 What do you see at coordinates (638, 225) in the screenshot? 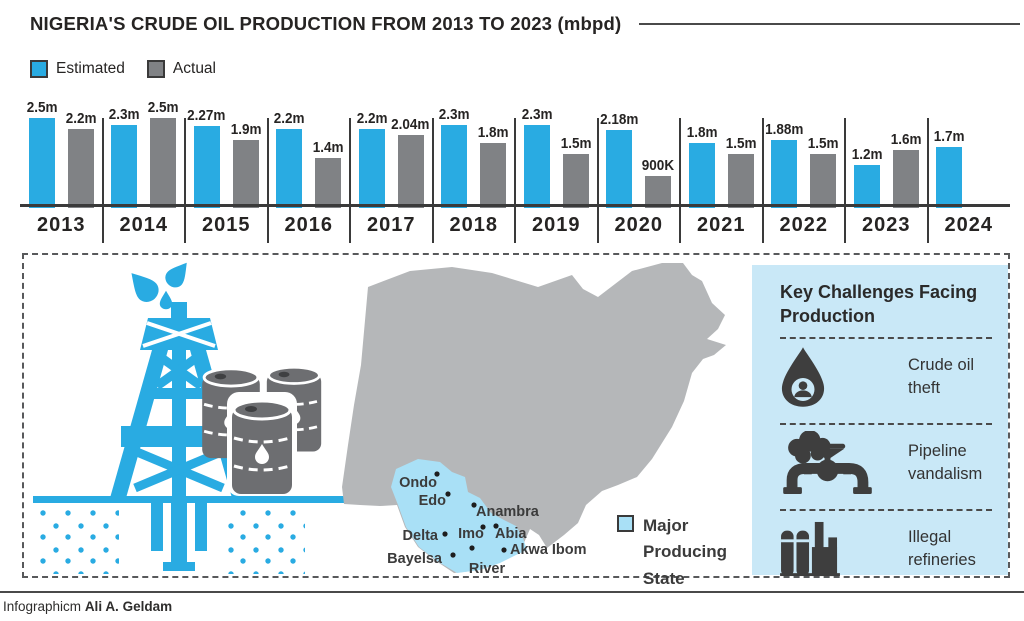
I see `year-label: 2020` at bounding box center [638, 225].